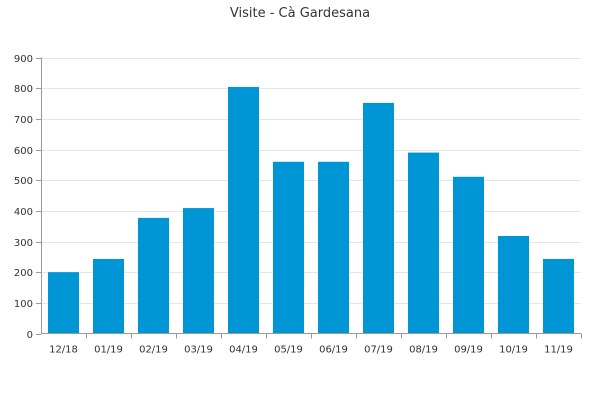 The image size is (600, 400). What do you see at coordinates (27, 197) in the screenshot?
I see `y-axis-ticks: 0 100 200 300 400 500 600 700 800 900` at bounding box center [27, 197].